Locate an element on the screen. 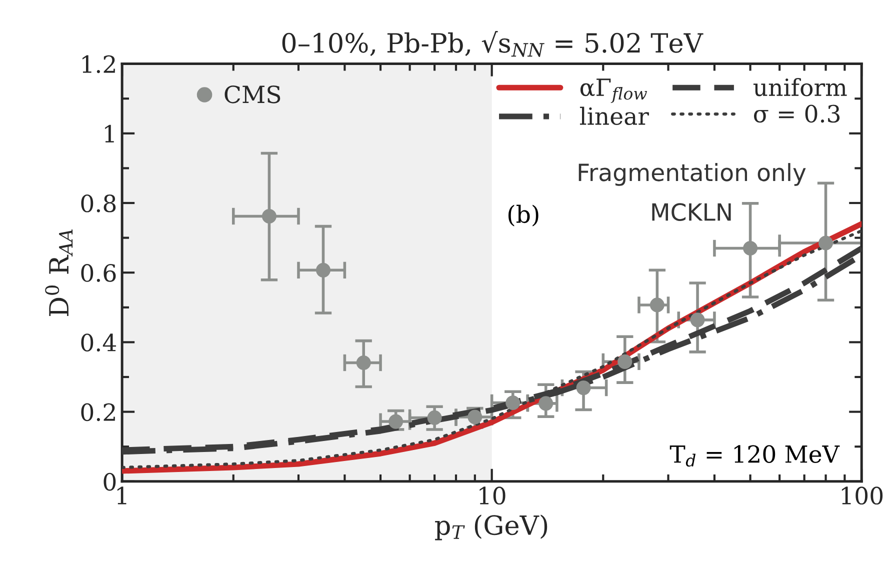 The height and width of the screenshot is (580, 891). annotation: (b) is located at coordinates (523, 215).